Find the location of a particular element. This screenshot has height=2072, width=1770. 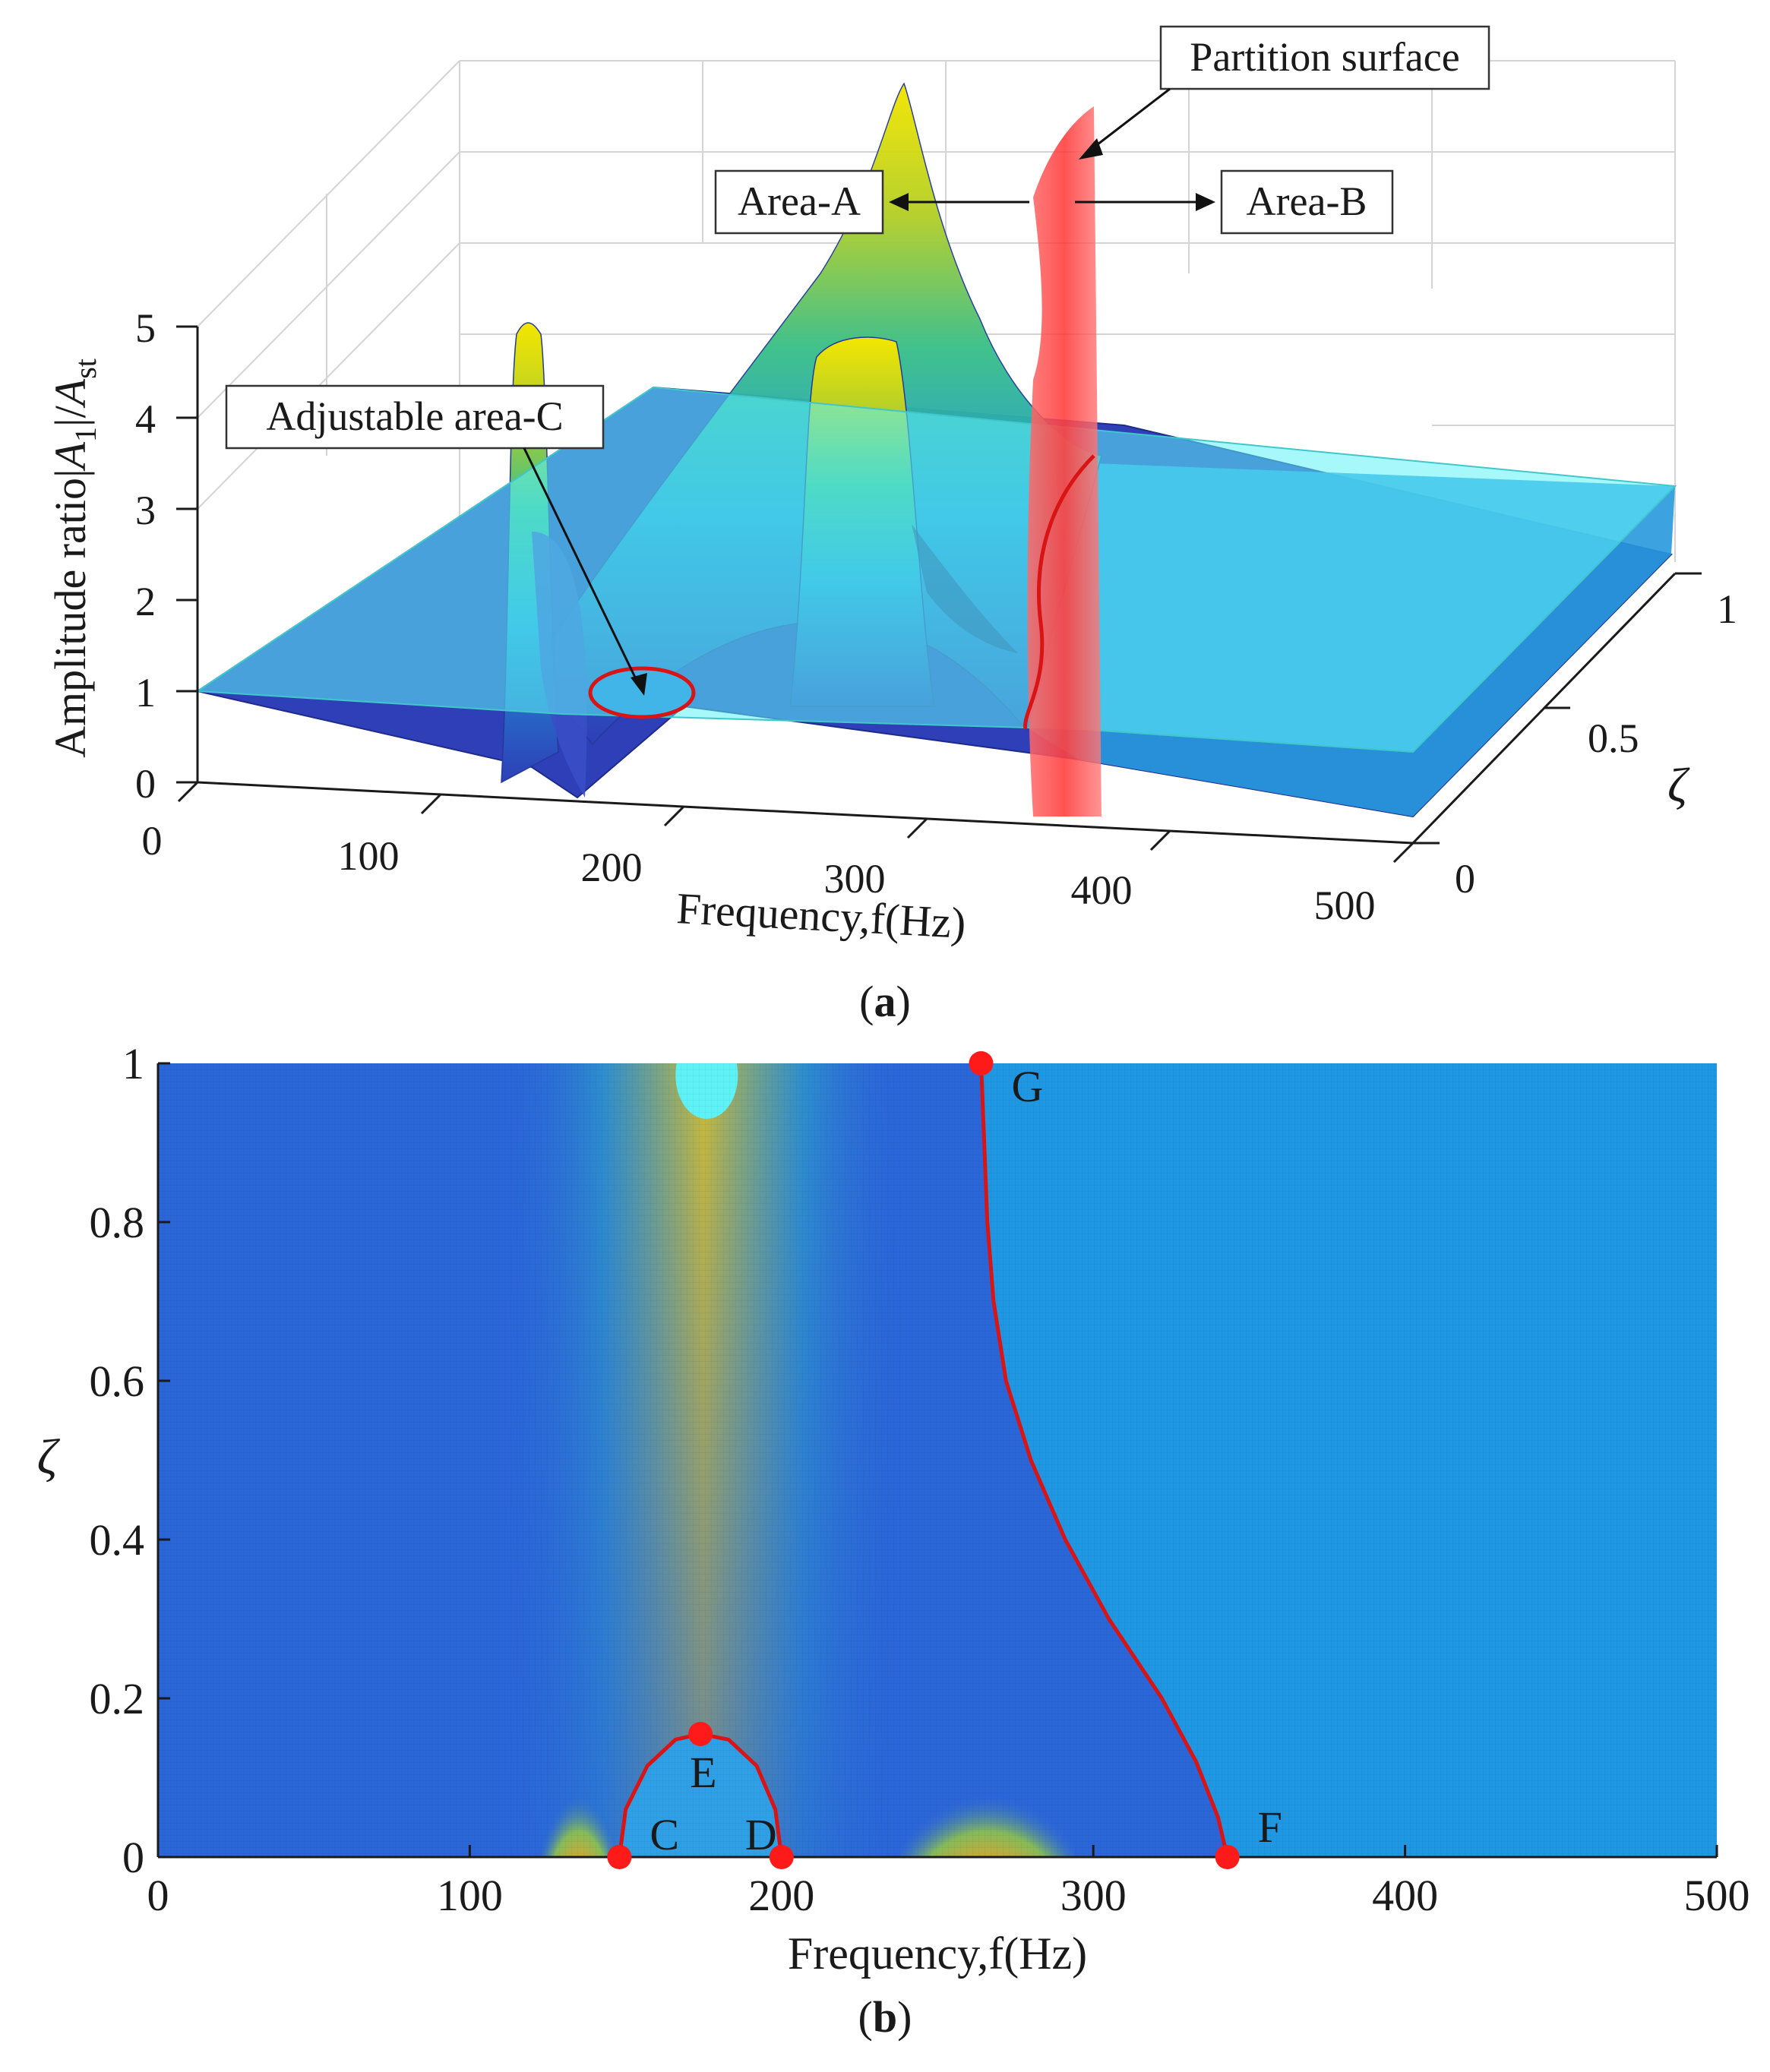

z-axis-label-mid: |/ is located at coordinates (70, 416).